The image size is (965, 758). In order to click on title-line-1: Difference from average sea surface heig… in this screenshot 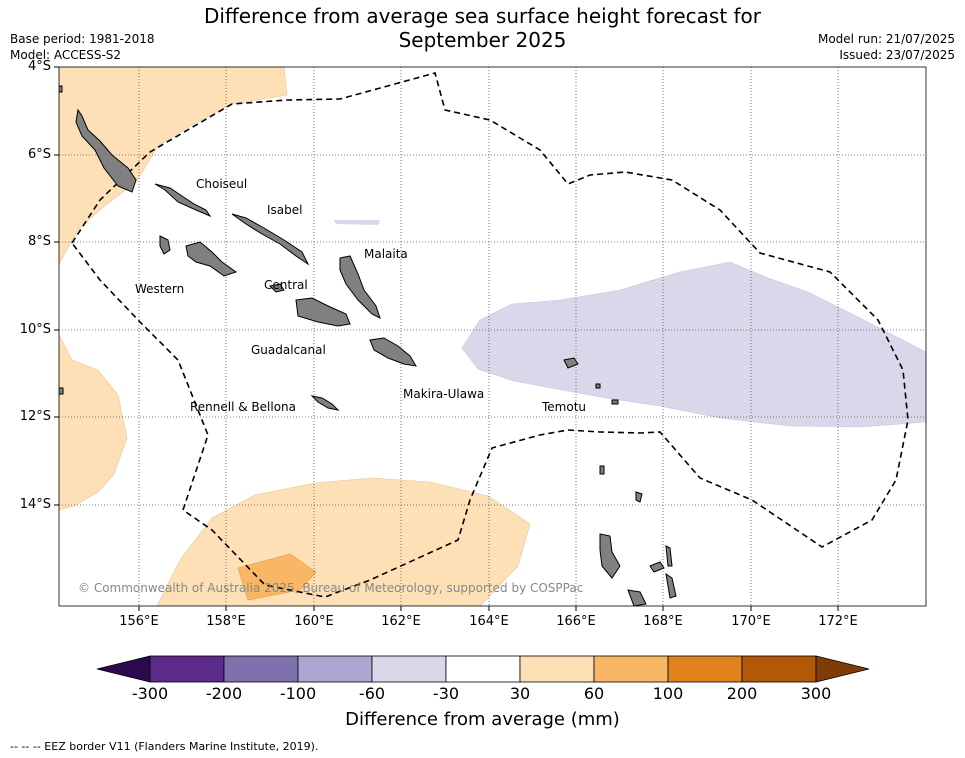, I will do `click(482, 16)`.